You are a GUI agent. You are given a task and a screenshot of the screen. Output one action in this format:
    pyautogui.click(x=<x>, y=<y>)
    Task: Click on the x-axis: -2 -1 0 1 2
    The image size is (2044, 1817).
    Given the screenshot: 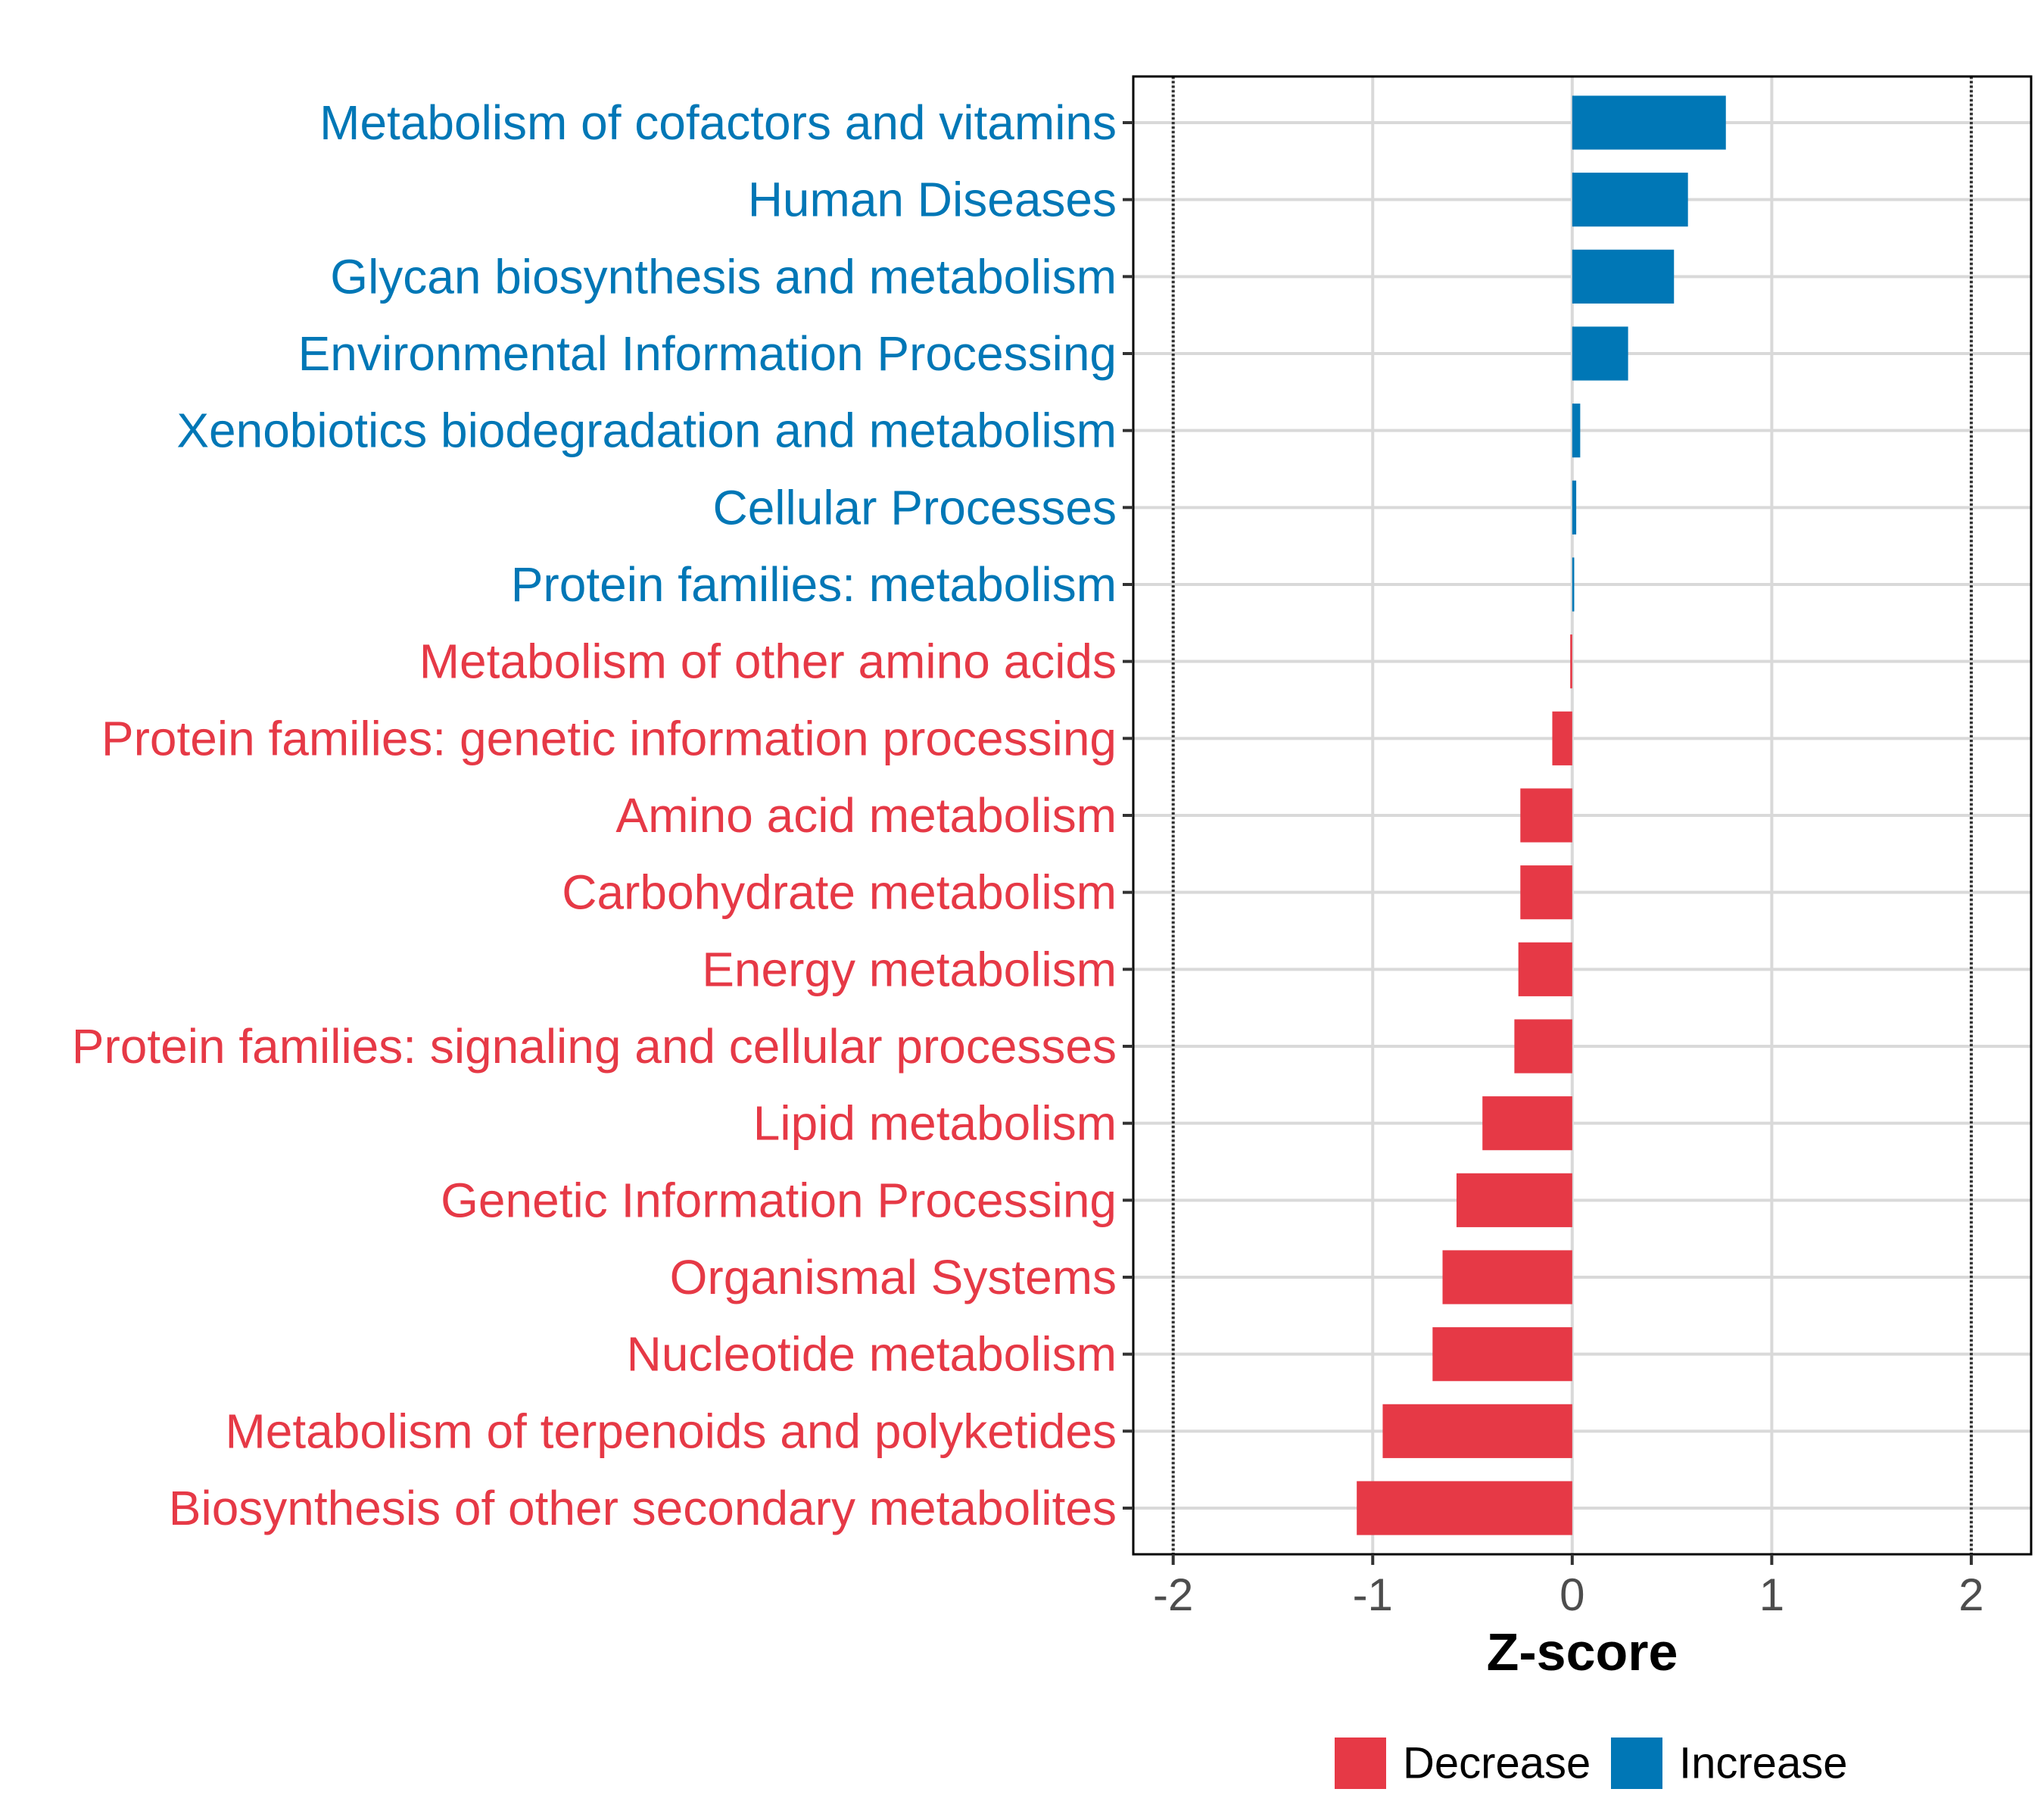 What is the action you would take?
    pyautogui.click(x=1569, y=1587)
    